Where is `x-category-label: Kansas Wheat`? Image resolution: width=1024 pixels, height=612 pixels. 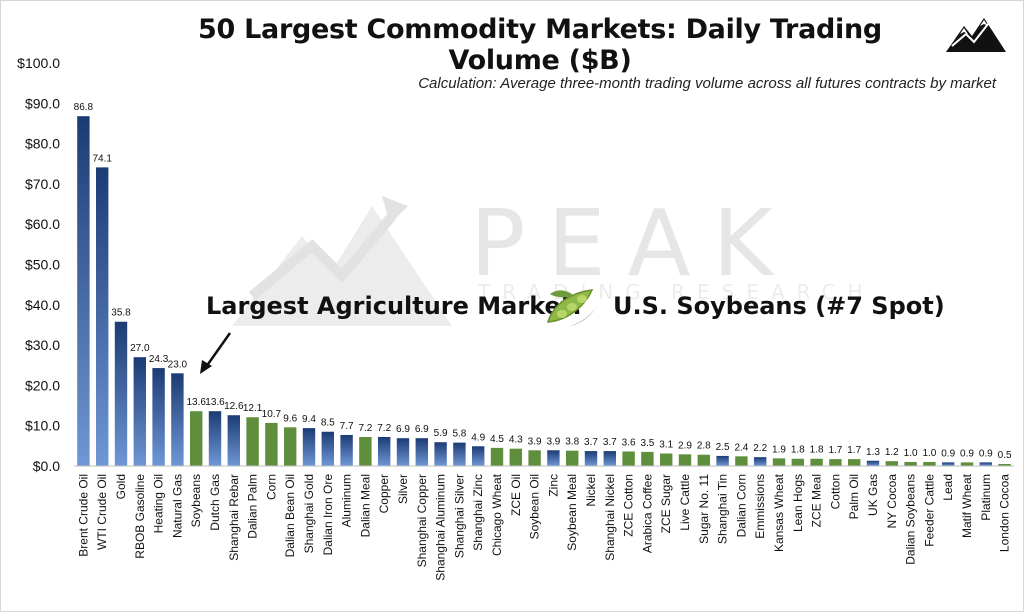
x-category-label: Kansas Wheat is located at coordinates (779, 512).